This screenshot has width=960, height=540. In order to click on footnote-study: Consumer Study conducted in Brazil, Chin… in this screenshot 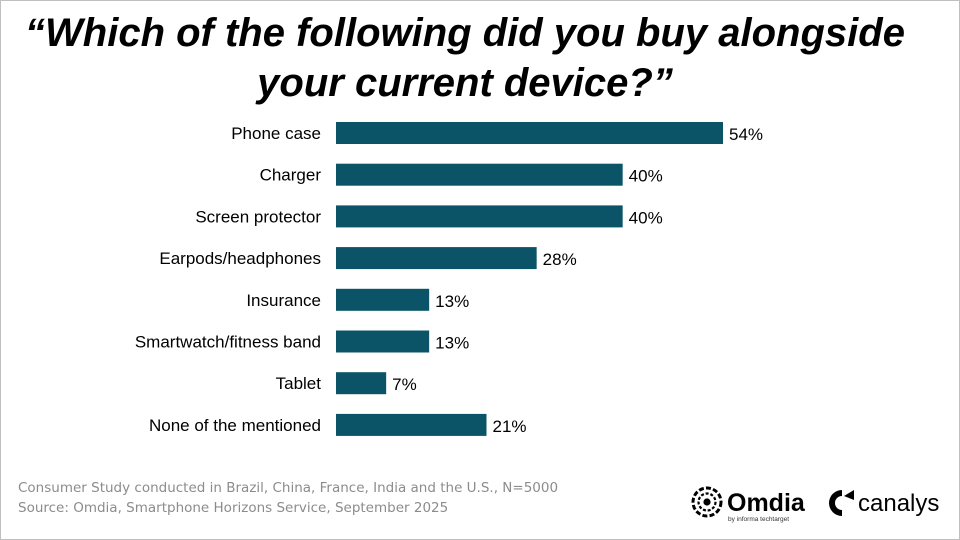, I will do `click(288, 488)`.